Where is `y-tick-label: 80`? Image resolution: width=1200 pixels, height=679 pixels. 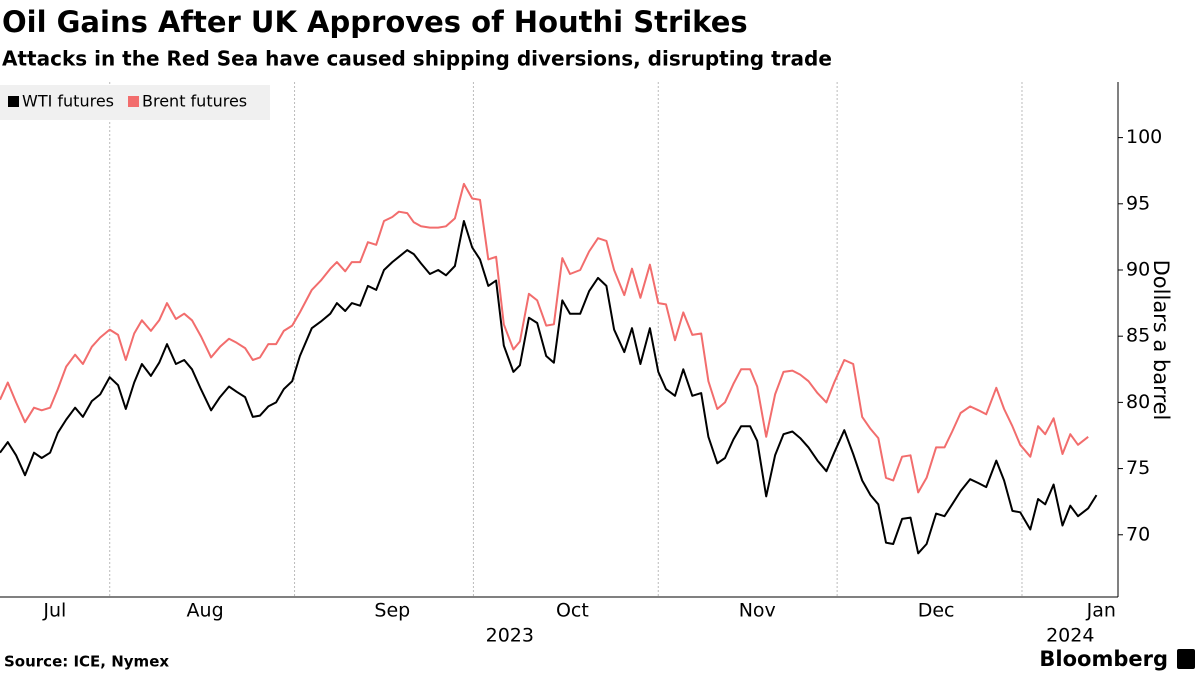 y-tick-label: 80 is located at coordinates (1138, 402).